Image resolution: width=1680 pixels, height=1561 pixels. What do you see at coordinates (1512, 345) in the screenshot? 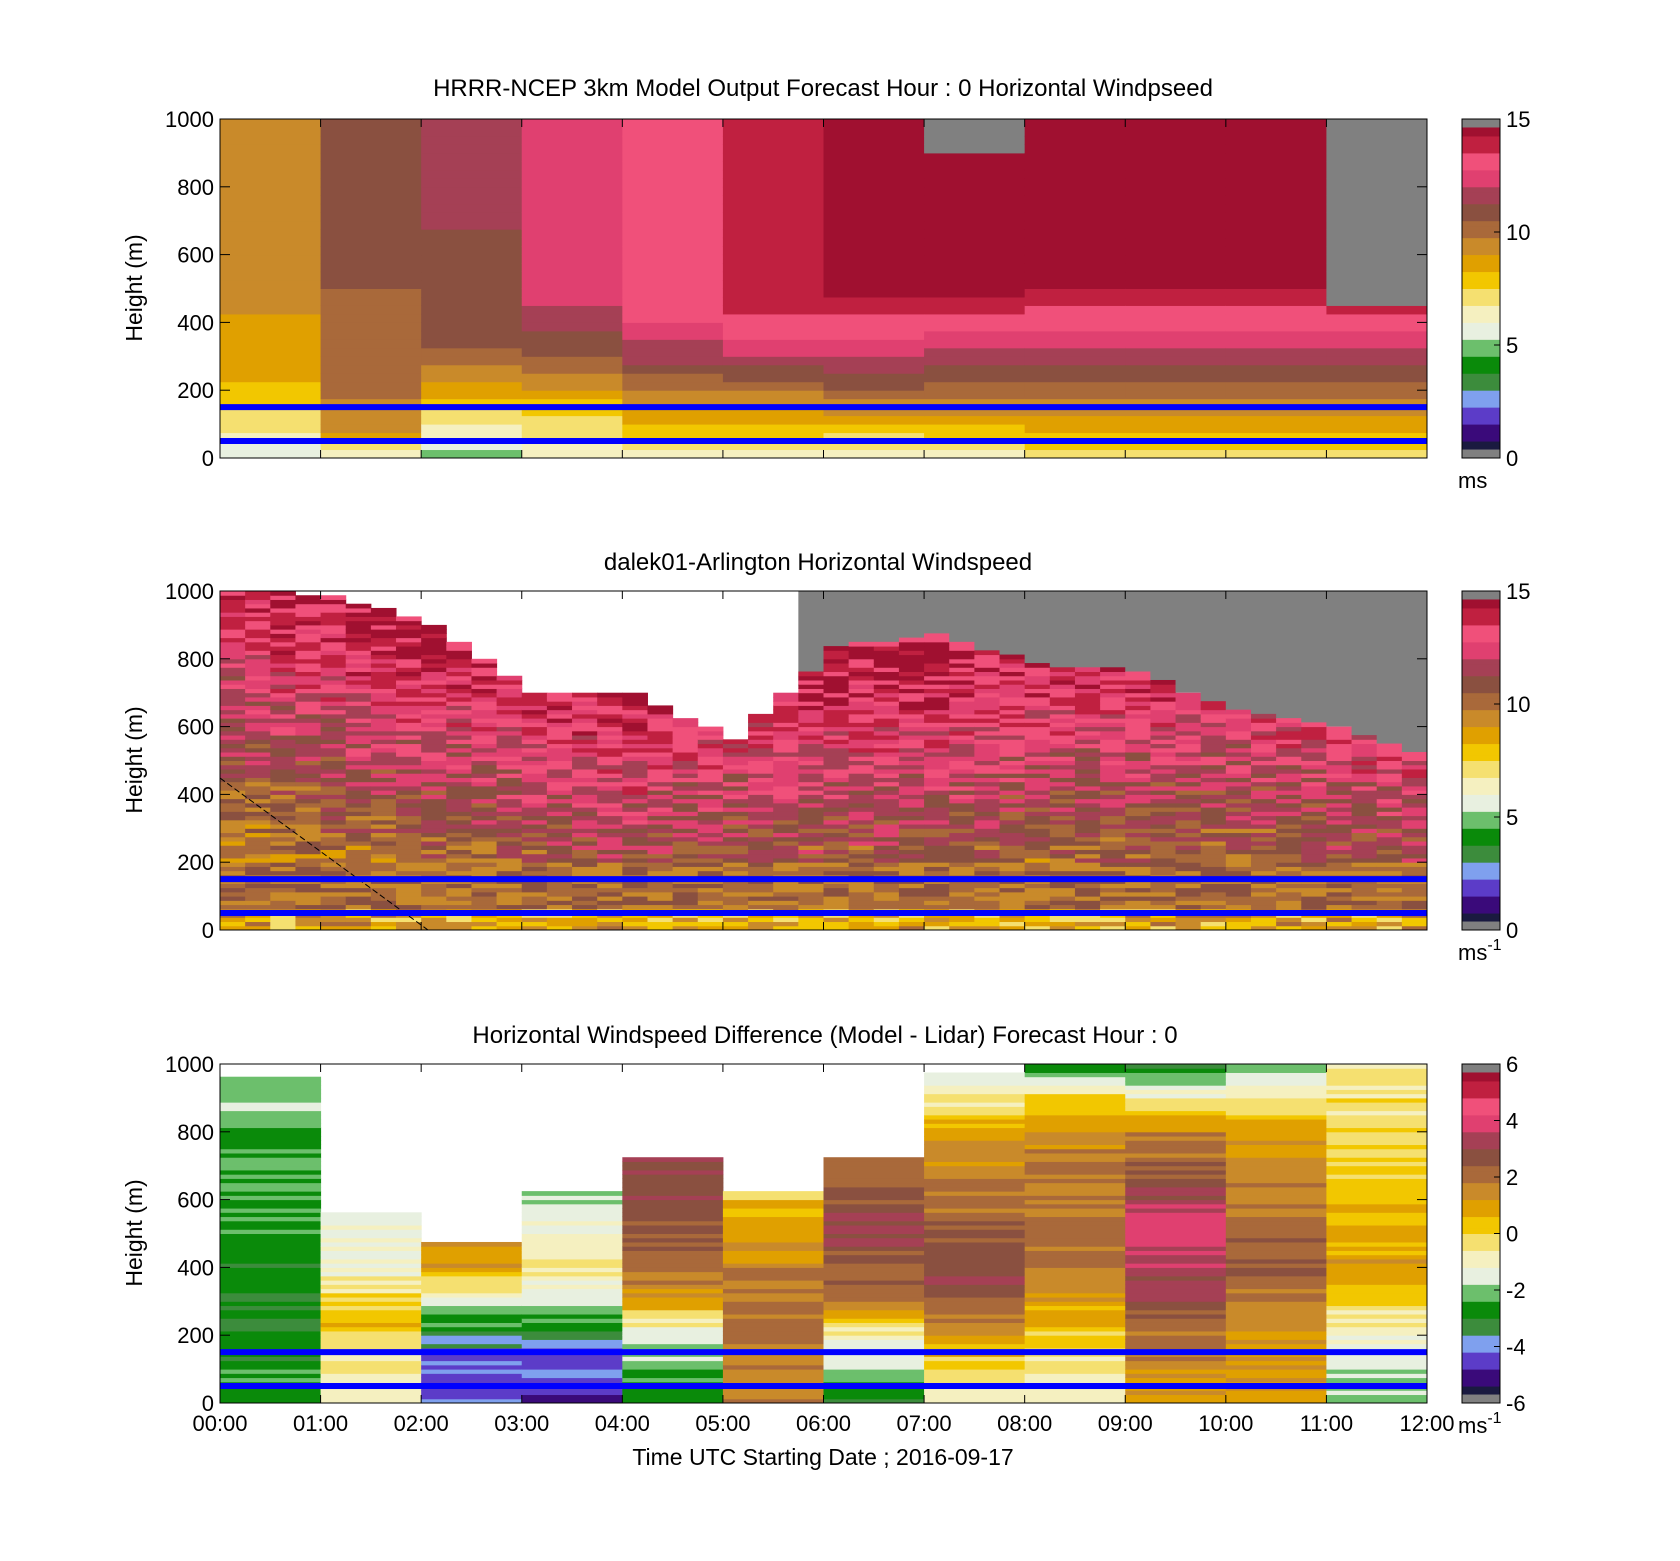
I see `colorbar-tick-label: 5` at bounding box center [1512, 345].